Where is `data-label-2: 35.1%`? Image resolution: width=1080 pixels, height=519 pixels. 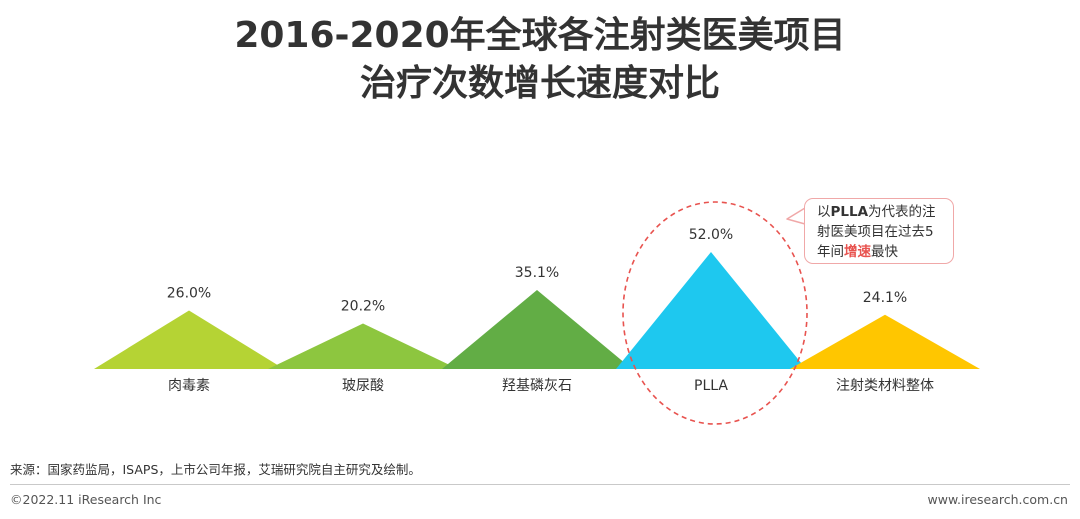 data-label-2: 35.1% is located at coordinates (537, 273).